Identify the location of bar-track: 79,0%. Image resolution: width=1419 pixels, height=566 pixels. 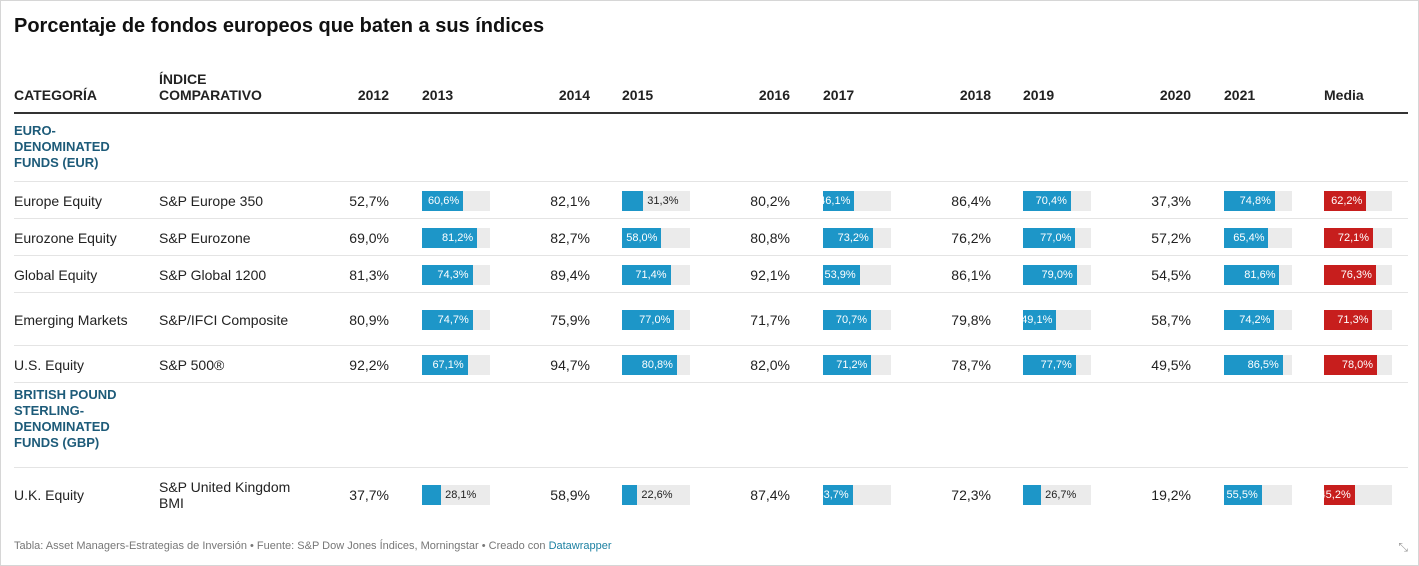
(1057, 274).